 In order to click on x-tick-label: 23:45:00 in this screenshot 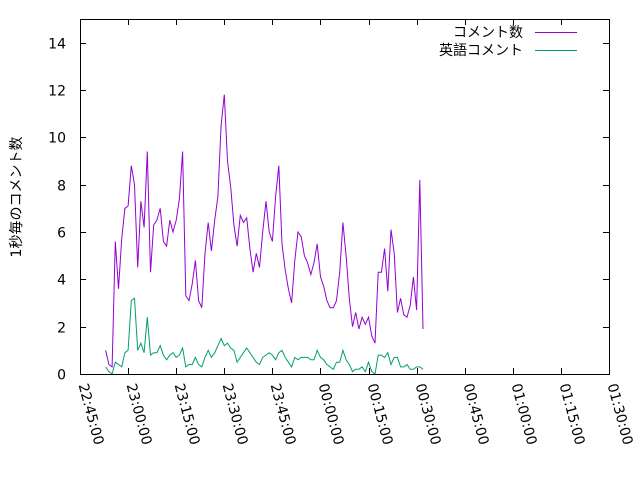, I will do `click(283, 414)`.